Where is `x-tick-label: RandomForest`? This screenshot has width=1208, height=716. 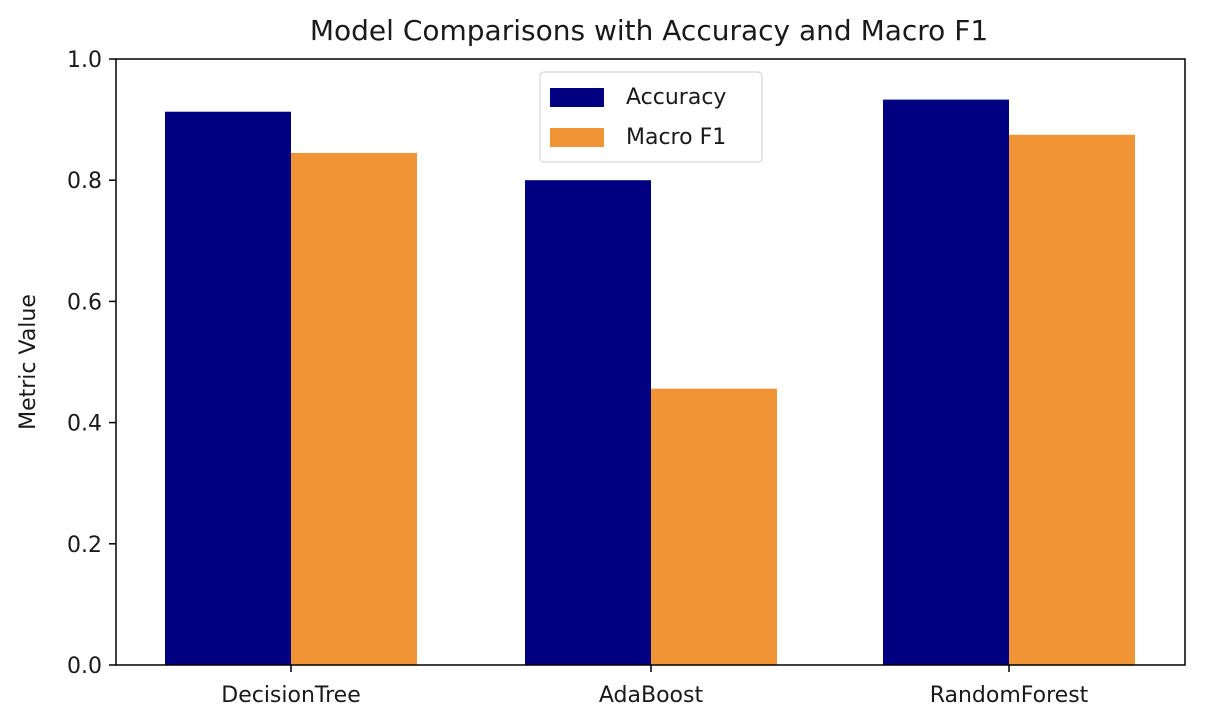 x-tick-label: RandomForest is located at coordinates (1009, 695).